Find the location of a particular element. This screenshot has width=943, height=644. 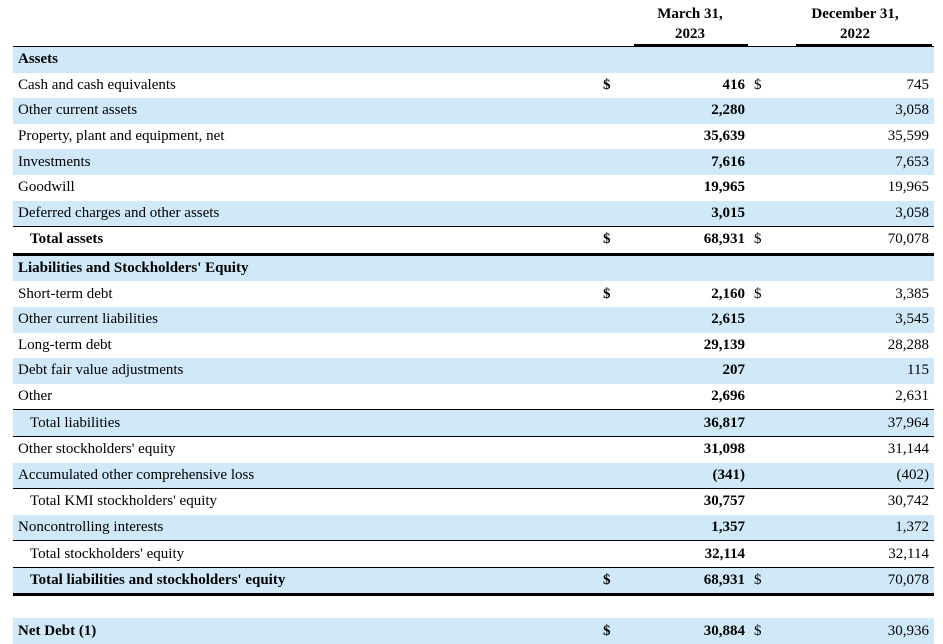

row-value-2022: 28,288 is located at coordinates (908, 344).